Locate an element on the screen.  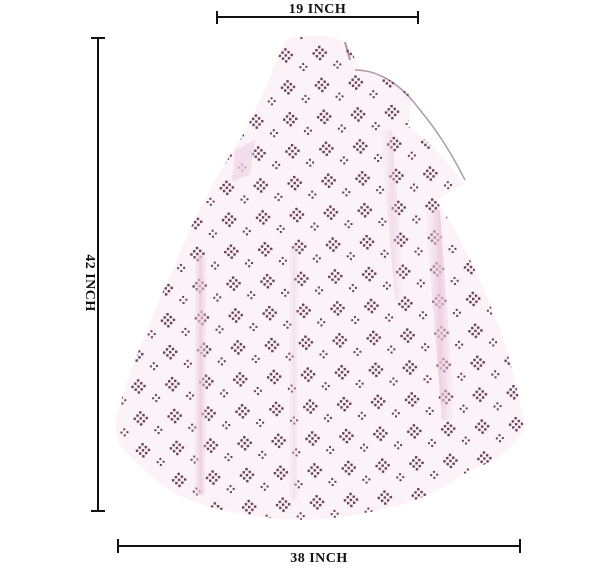
dimension-label-top: 19 INCH is located at coordinates (317, 9).